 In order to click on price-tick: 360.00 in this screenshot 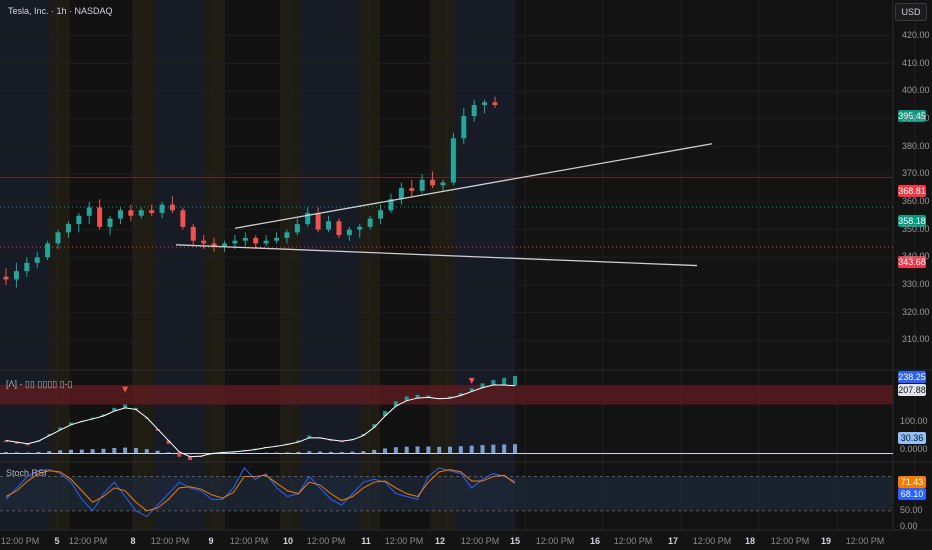, I will do `click(916, 200)`.